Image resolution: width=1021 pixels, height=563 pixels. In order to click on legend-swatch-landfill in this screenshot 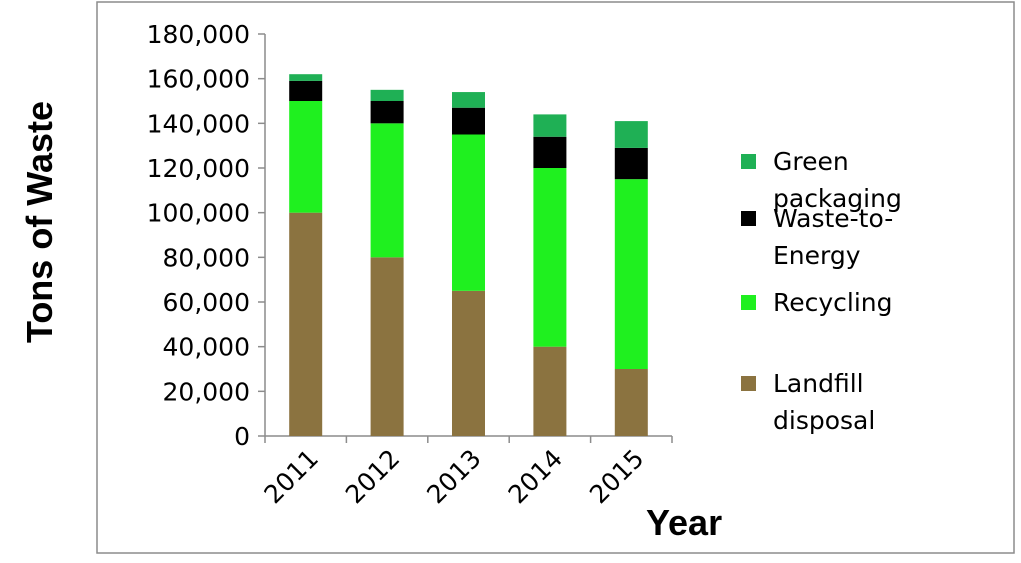, I will do `click(748, 383)`.